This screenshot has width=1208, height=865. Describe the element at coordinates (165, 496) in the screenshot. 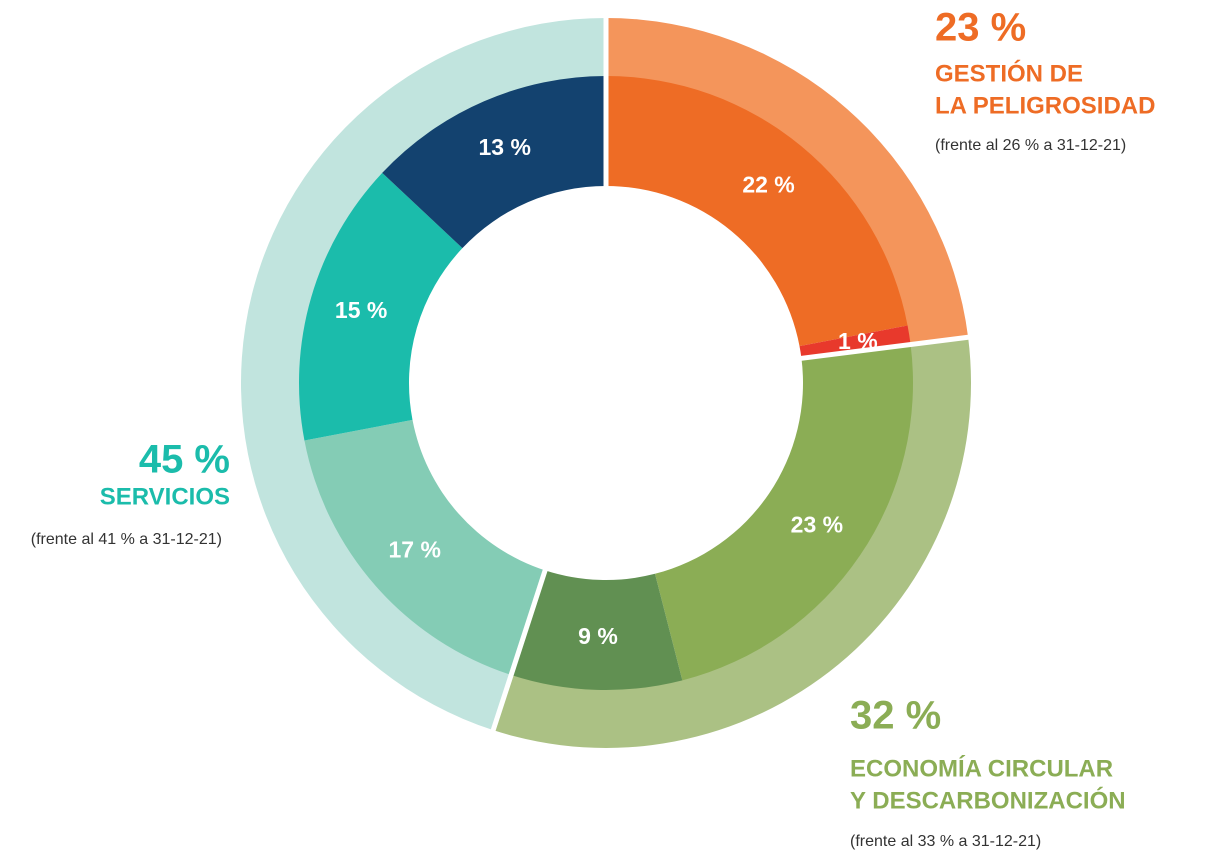

I see `group-name: SERVICIOS` at that location.